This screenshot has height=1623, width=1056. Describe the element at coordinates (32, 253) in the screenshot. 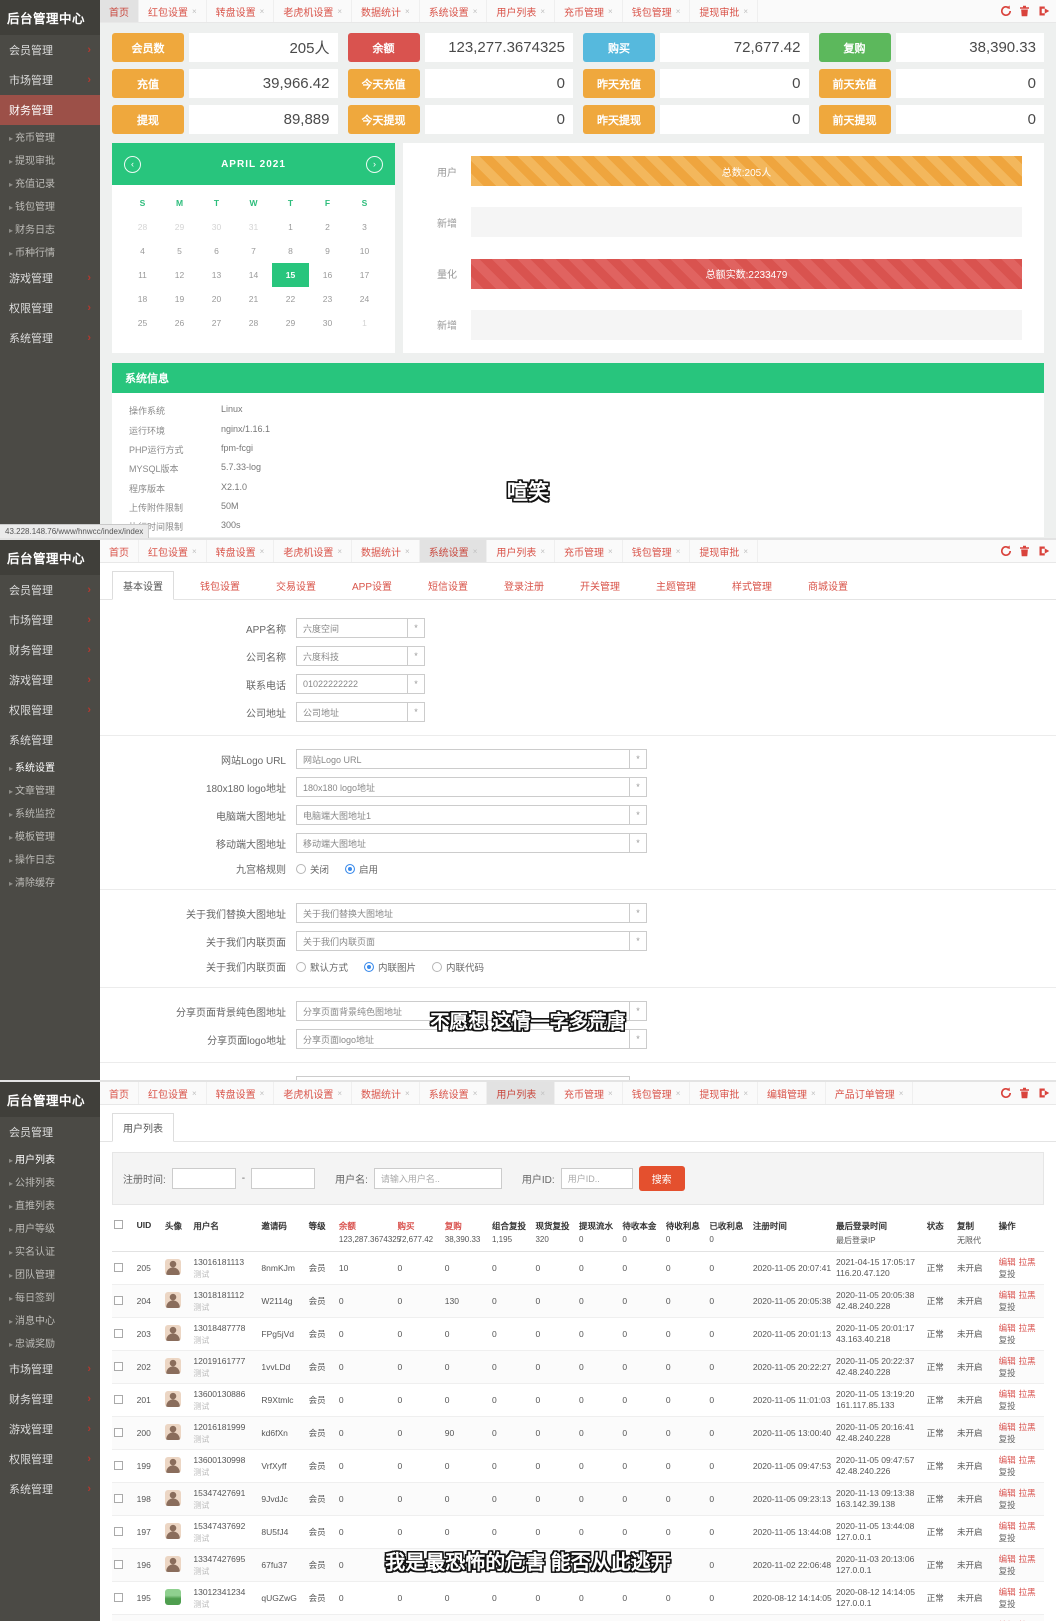

I see `sidebar-item-币种行情: ▸ 币种行情` at that location.